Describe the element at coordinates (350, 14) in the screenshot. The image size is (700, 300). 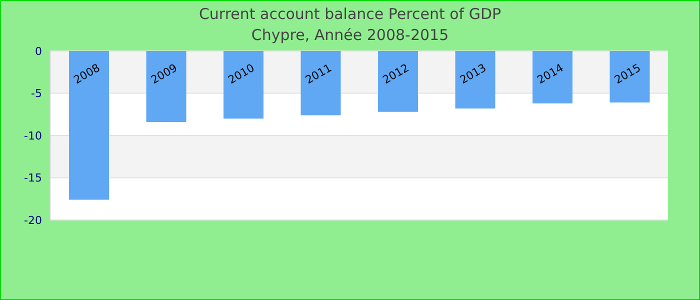
I see `chart-title: Current account balance Percent of GDP` at that location.